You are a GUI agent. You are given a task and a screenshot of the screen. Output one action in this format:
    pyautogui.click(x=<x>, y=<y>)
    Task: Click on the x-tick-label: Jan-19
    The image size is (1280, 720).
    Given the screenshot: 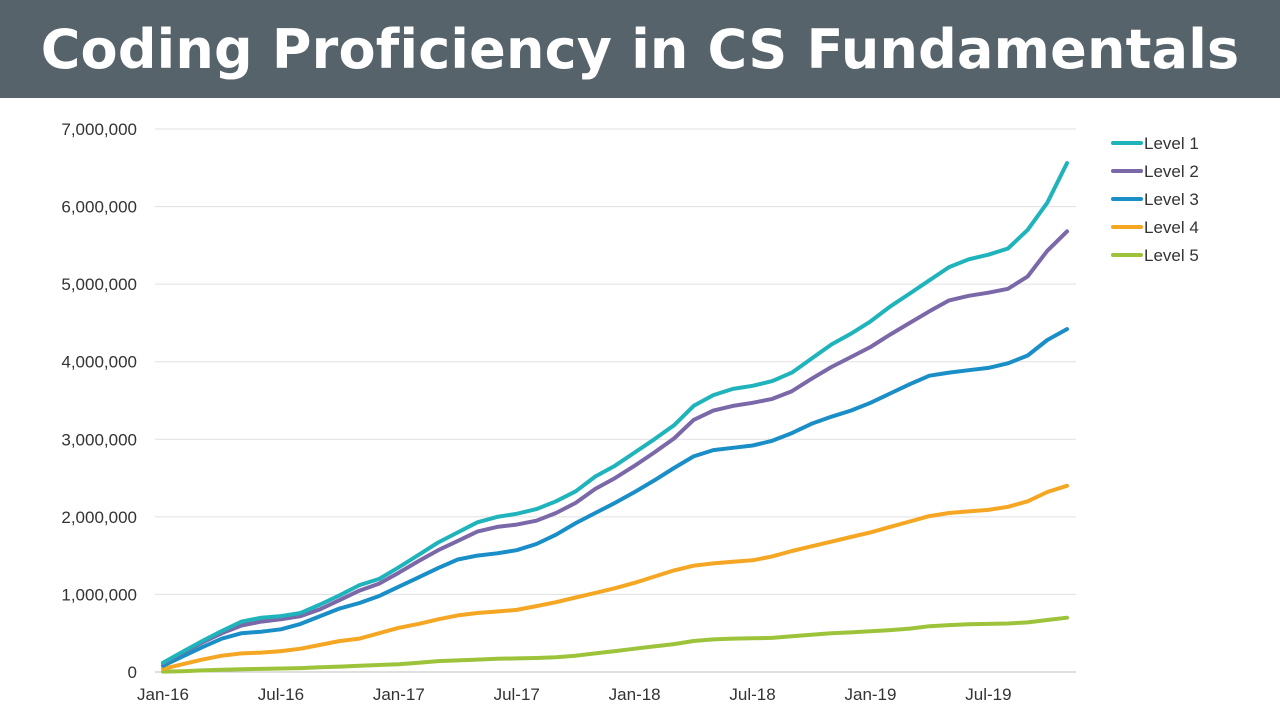 What is the action you would take?
    pyautogui.click(x=870, y=694)
    